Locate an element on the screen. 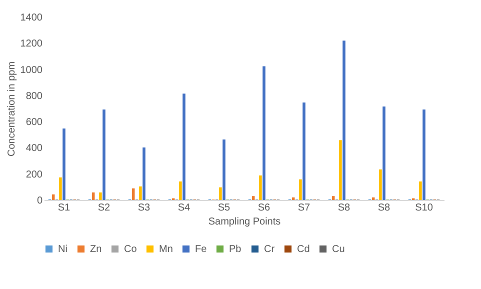 The height and width of the screenshot is (289, 481). x-tick-label: S2 is located at coordinates (104, 208).